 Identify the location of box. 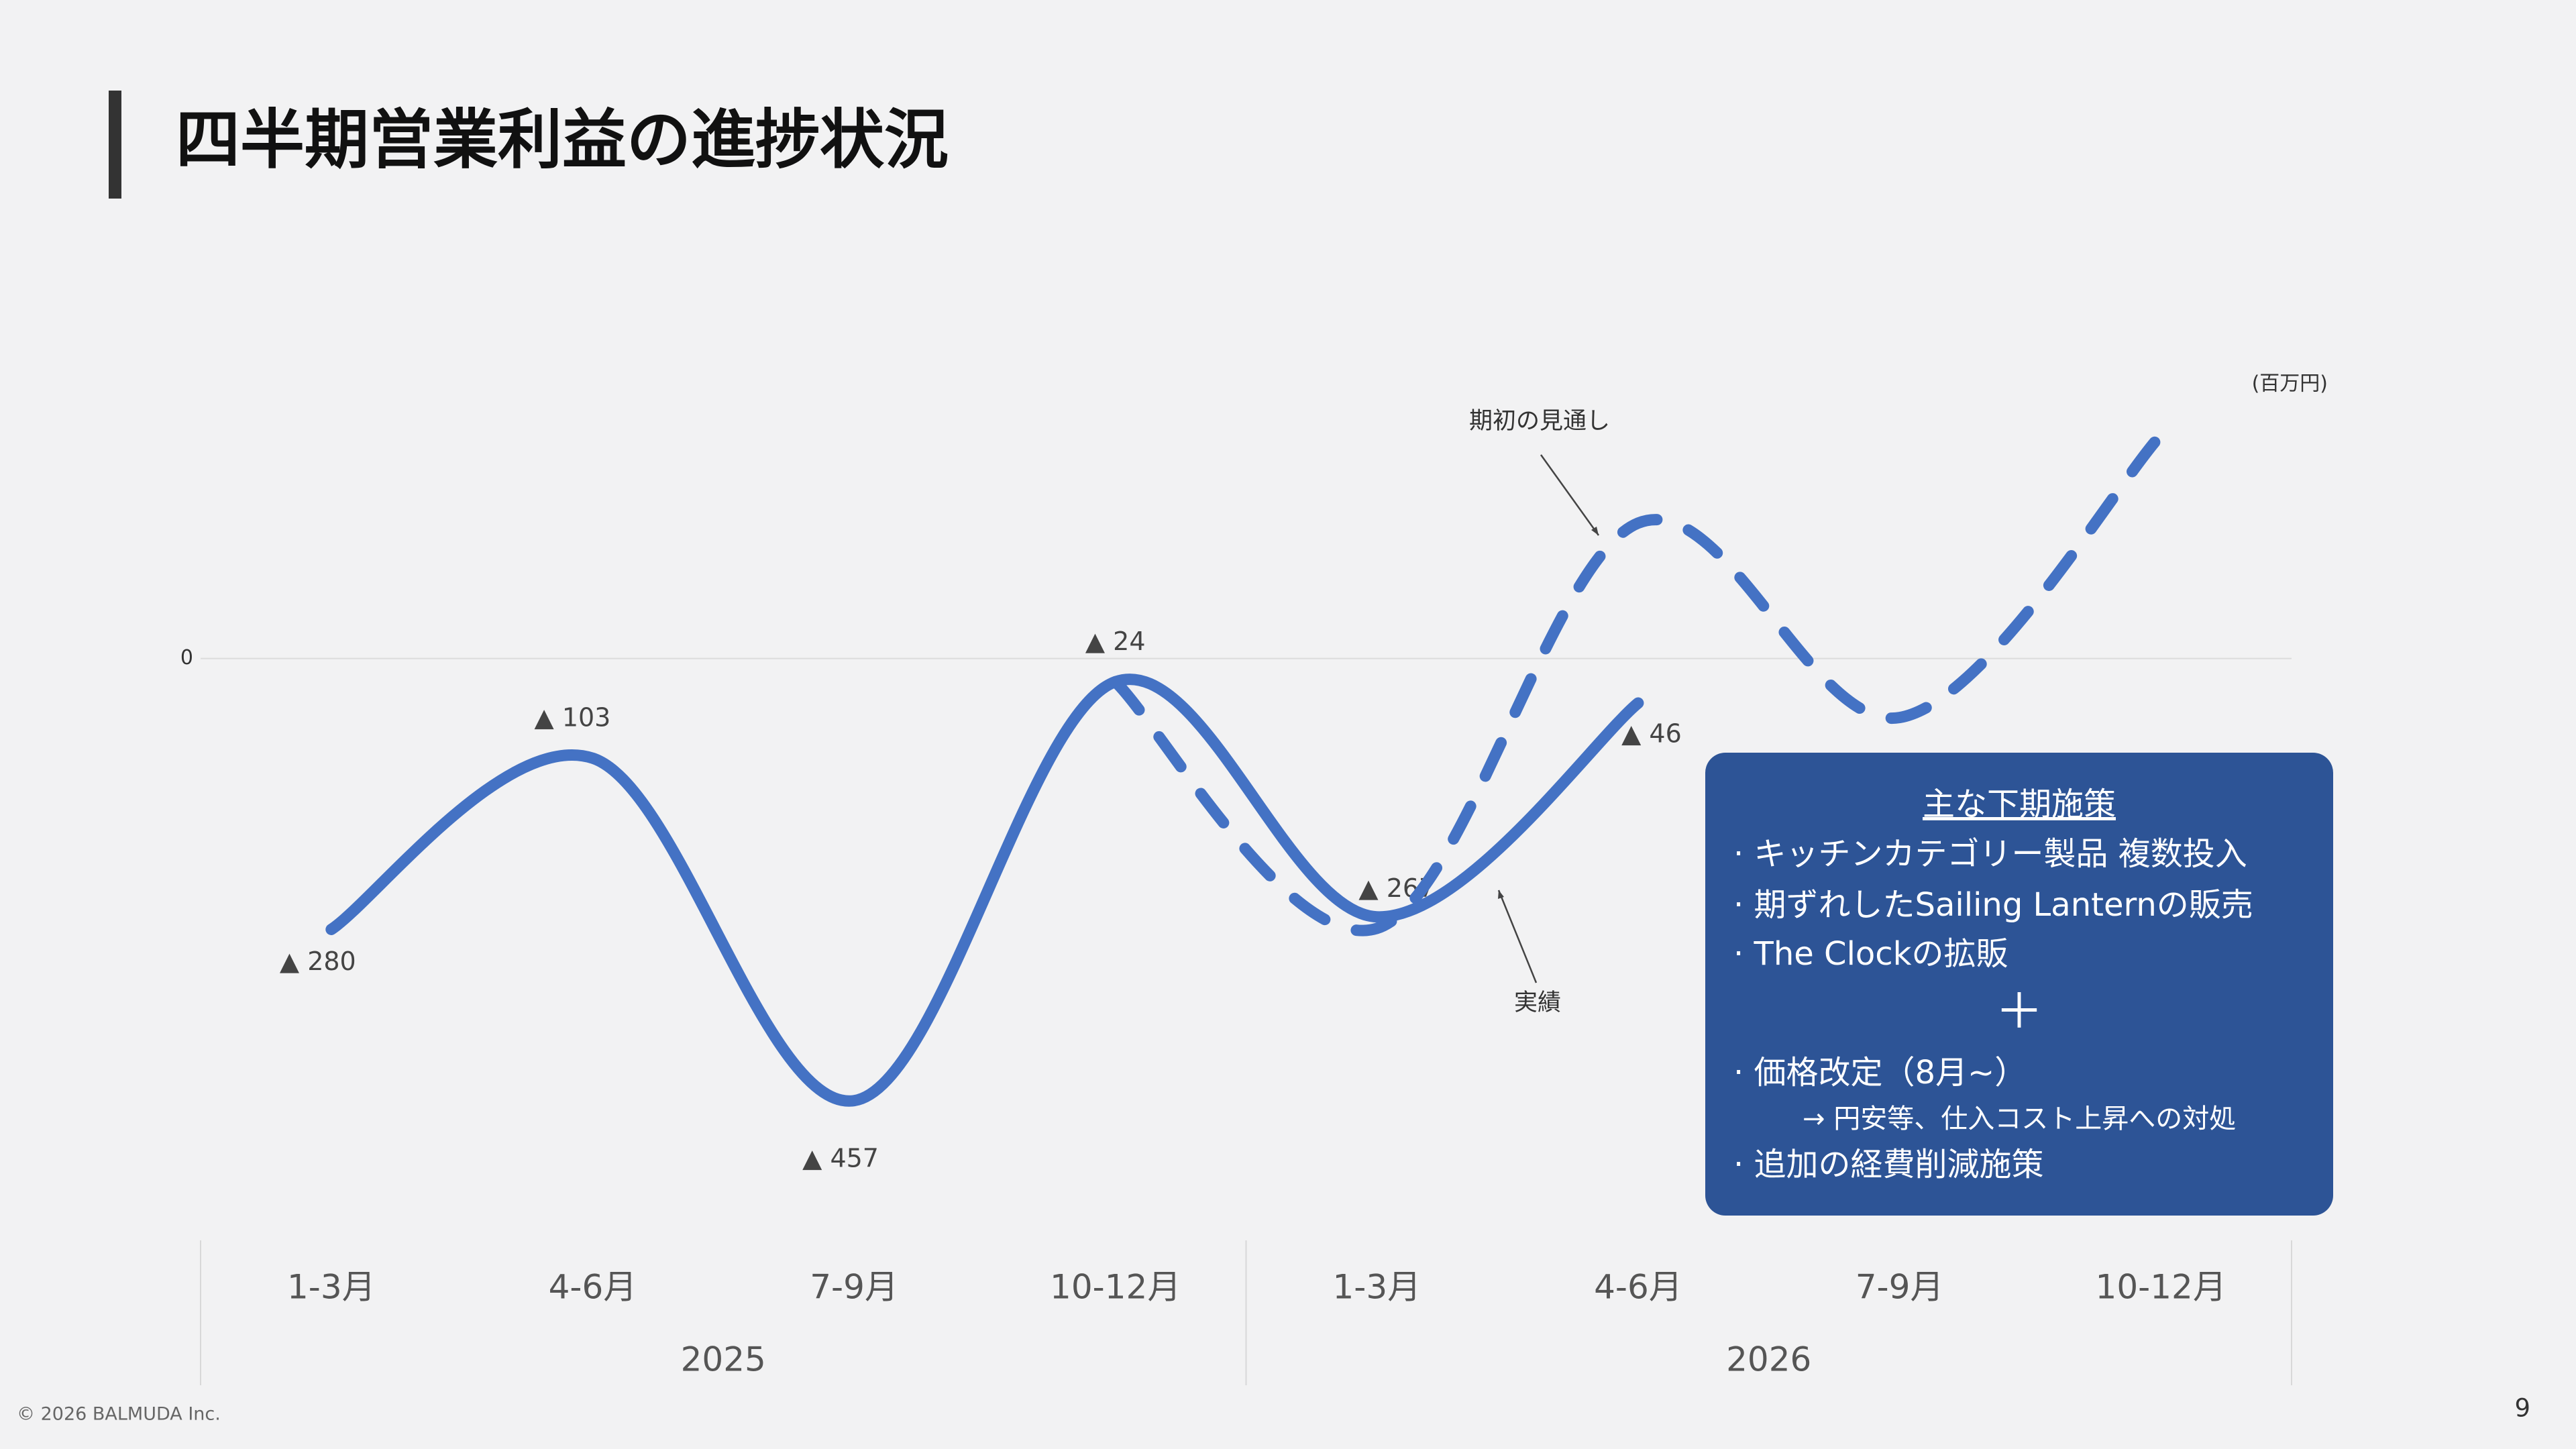
(2019, 984).